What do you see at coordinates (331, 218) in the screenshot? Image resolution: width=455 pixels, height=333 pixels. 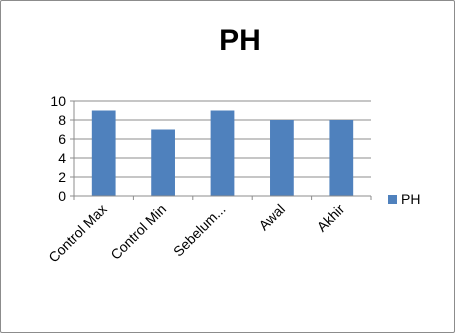 I see `x-category-label: Akhir` at bounding box center [331, 218].